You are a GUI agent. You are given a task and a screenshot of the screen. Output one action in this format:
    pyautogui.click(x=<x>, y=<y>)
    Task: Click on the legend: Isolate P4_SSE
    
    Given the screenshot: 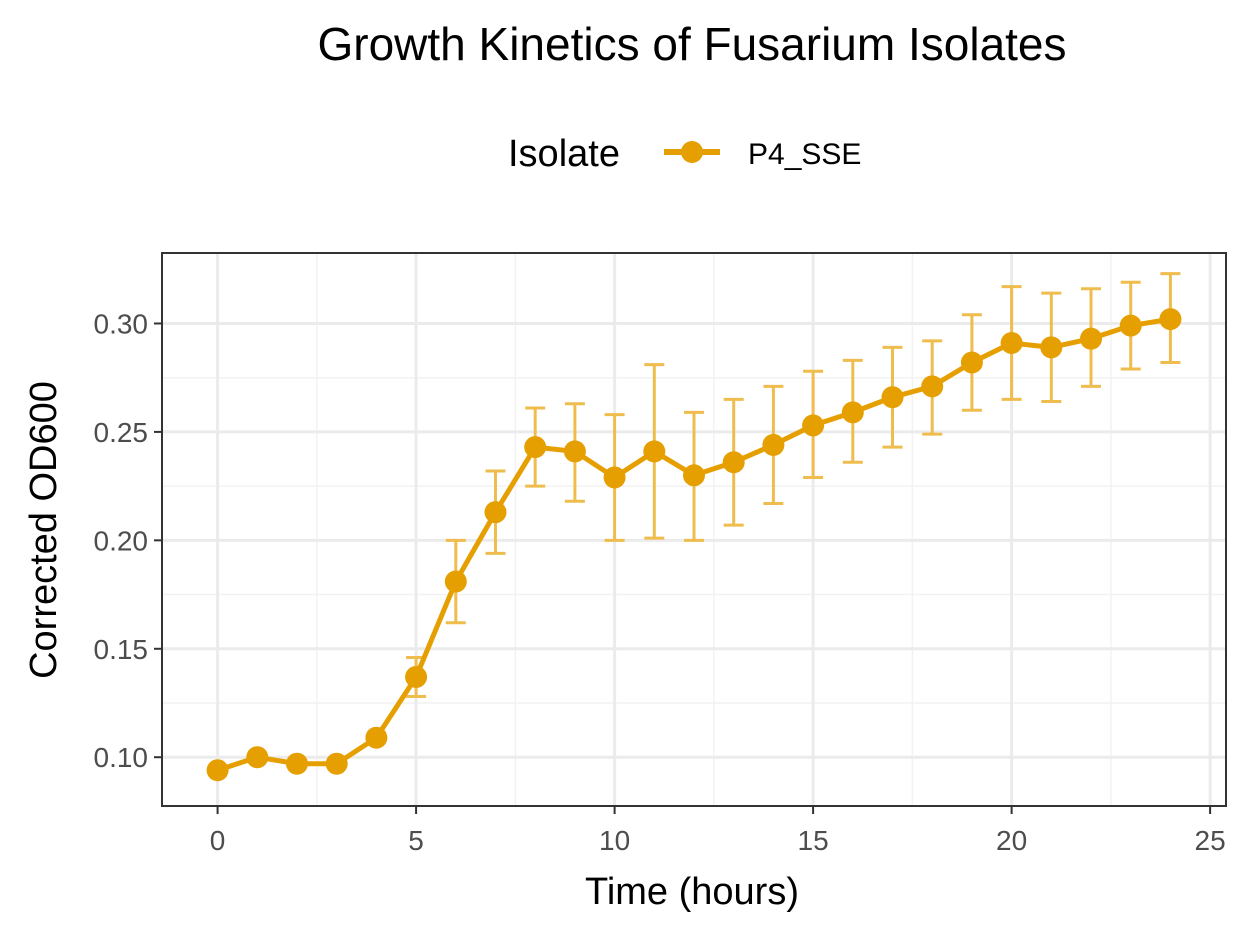 What is the action you would take?
    pyautogui.click(x=684, y=154)
    